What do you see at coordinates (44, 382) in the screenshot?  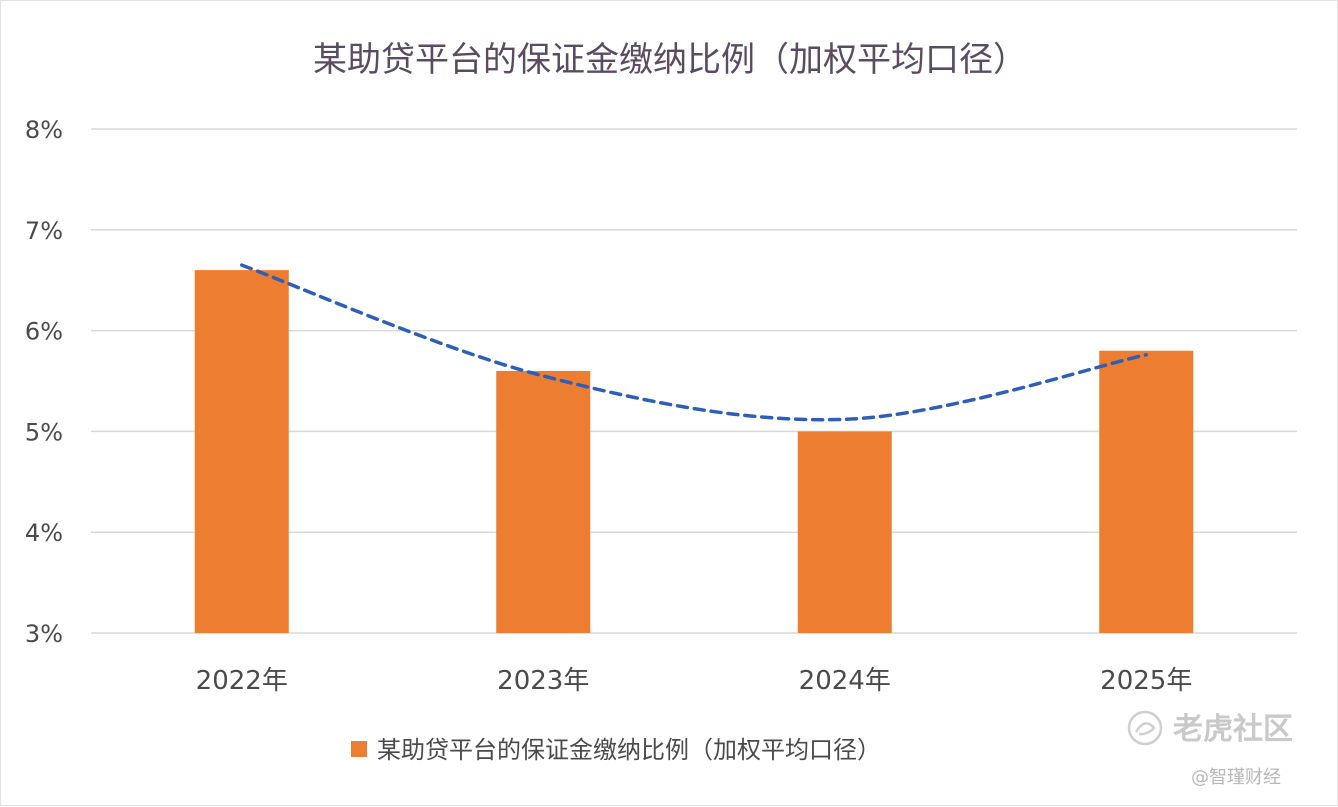 I see `y-axis-ticks: 3% 4% 5% 6% 7% 8%` at bounding box center [44, 382].